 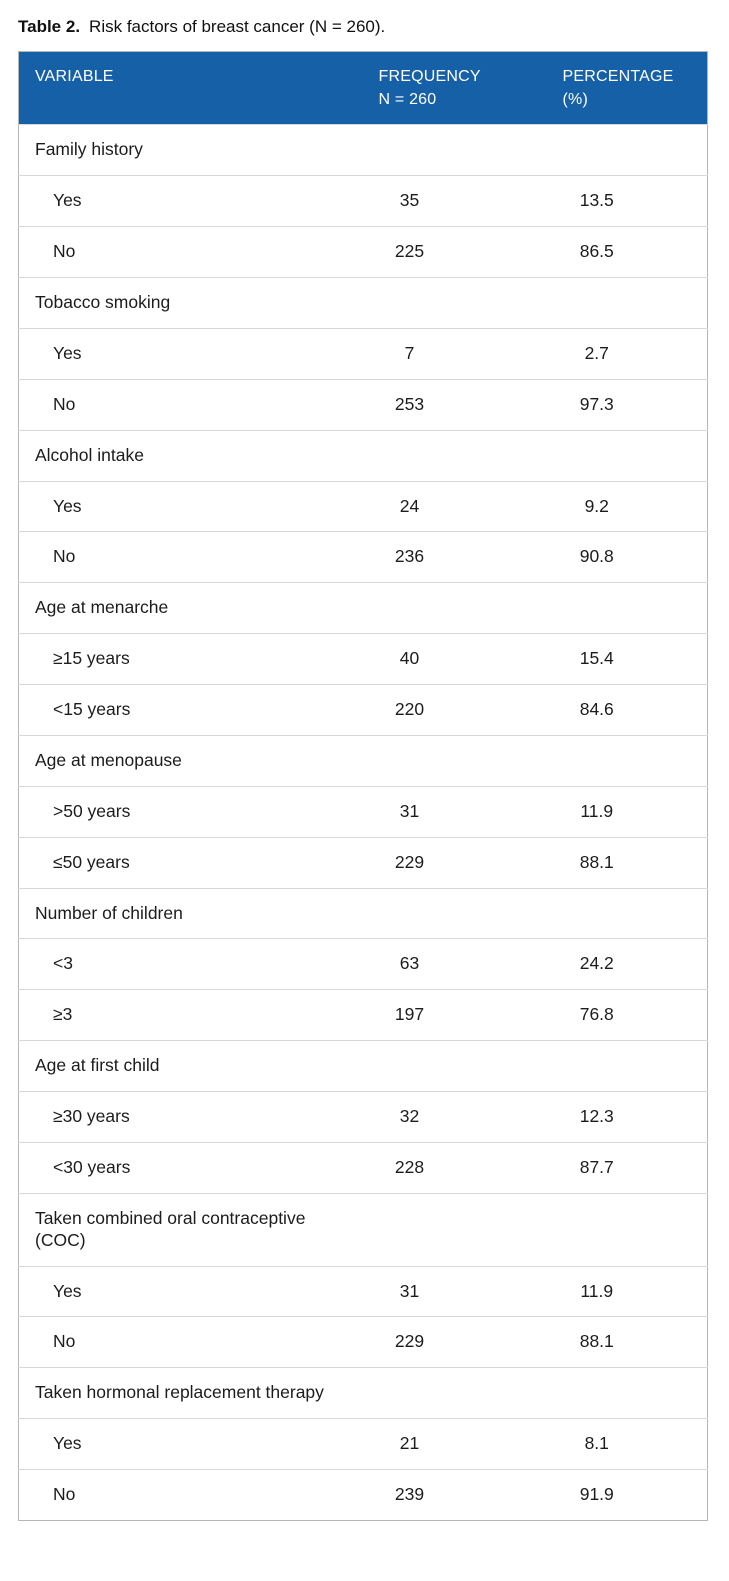 I want to click on section-header-row: Number of children, so click(x=363, y=913).